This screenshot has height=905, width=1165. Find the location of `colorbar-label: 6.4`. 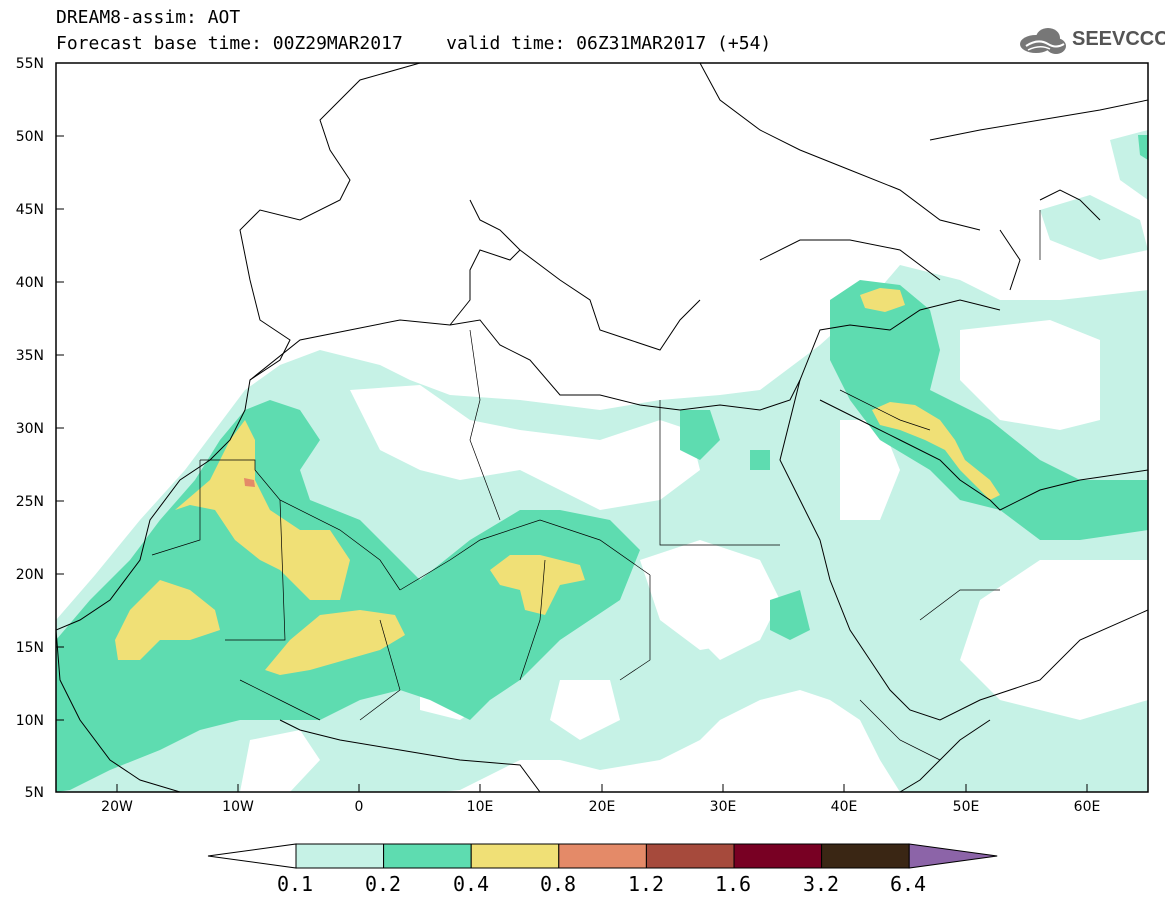

colorbar-label: 6.4 is located at coordinates (908, 884).